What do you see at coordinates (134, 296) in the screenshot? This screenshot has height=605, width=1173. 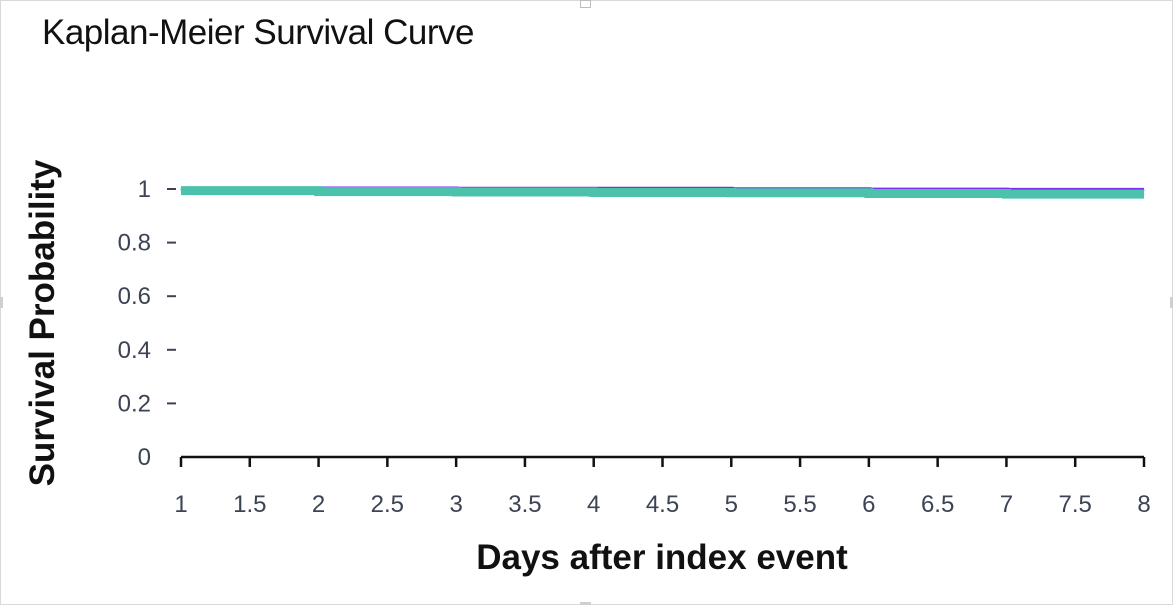 I see `y-tick-label: 0.6` at bounding box center [134, 296].